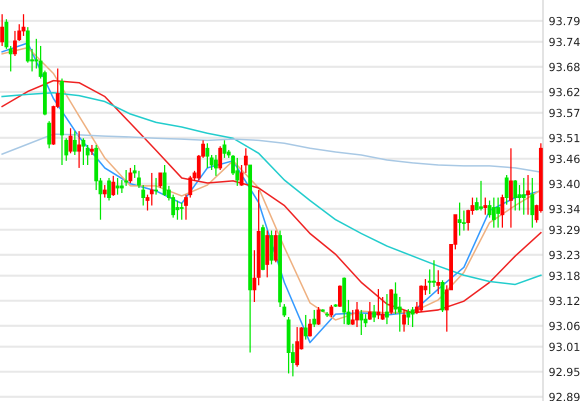 The image size is (585, 401). Describe the element at coordinates (564, 184) in the screenshot. I see `y-tick-label: 93.40` at that location.